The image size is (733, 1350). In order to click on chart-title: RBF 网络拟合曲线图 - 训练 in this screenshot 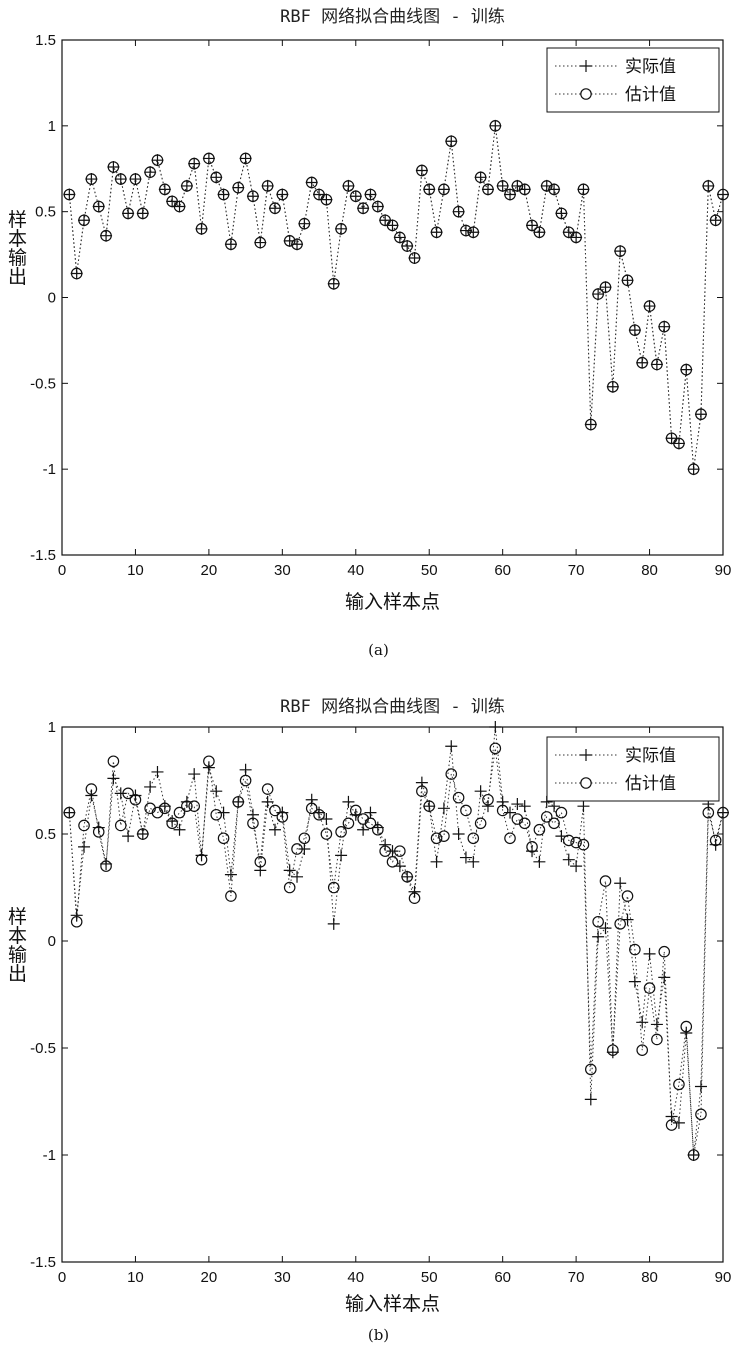, I will do `click(392, 17)`.